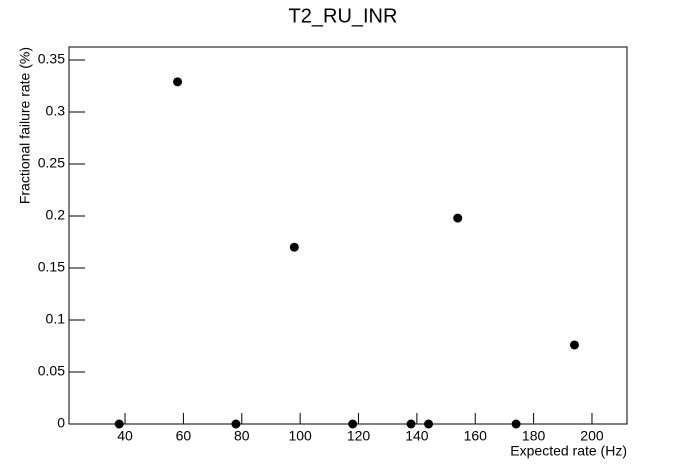 This screenshot has height=472, width=696. What do you see at coordinates (417, 436) in the screenshot?
I see `x-tick-label: 140` at bounding box center [417, 436].